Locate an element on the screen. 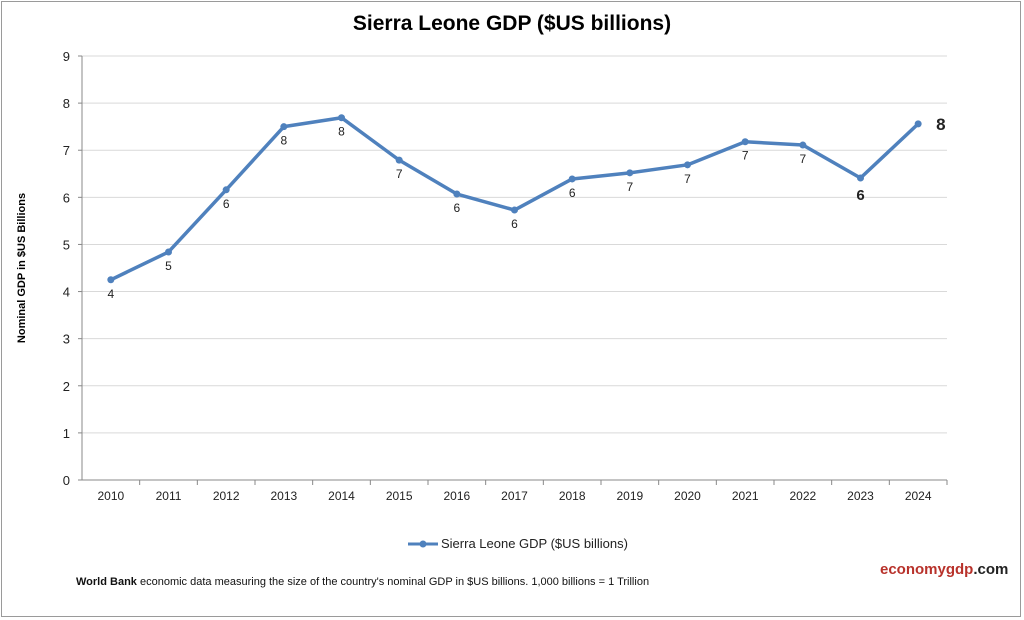 This screenshot has height=620, width=1024. x-tick-label: 2016 is located at coordinates (456, 496).